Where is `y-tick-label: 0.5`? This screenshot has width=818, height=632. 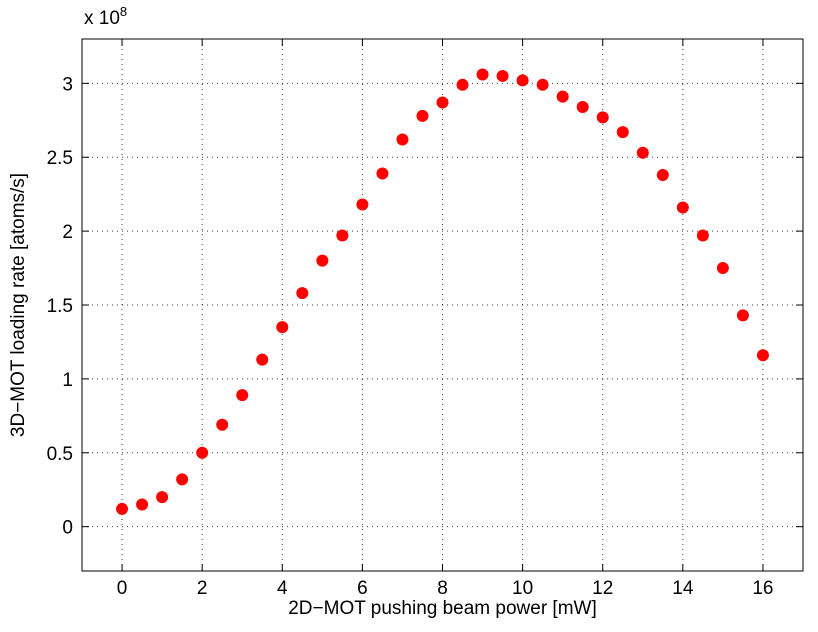 y-tick-label: 0.5 is located at coordinates (60, 454).